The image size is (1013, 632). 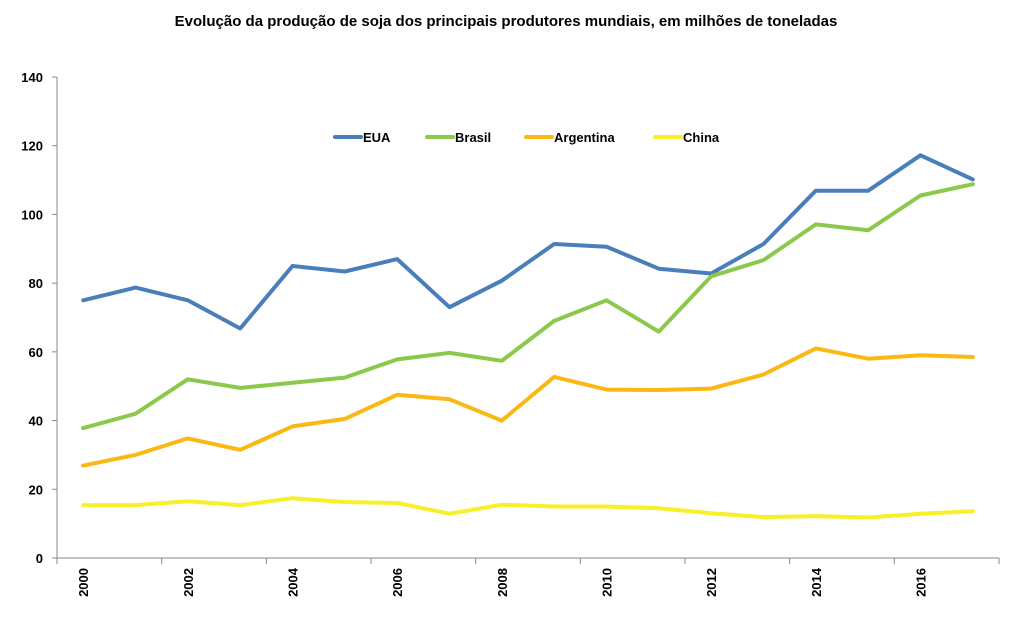 What do you see at coordinates (188, 582) in the screenshot?
I see `x-tick-label: 2002` at bounding box center [188, 582].